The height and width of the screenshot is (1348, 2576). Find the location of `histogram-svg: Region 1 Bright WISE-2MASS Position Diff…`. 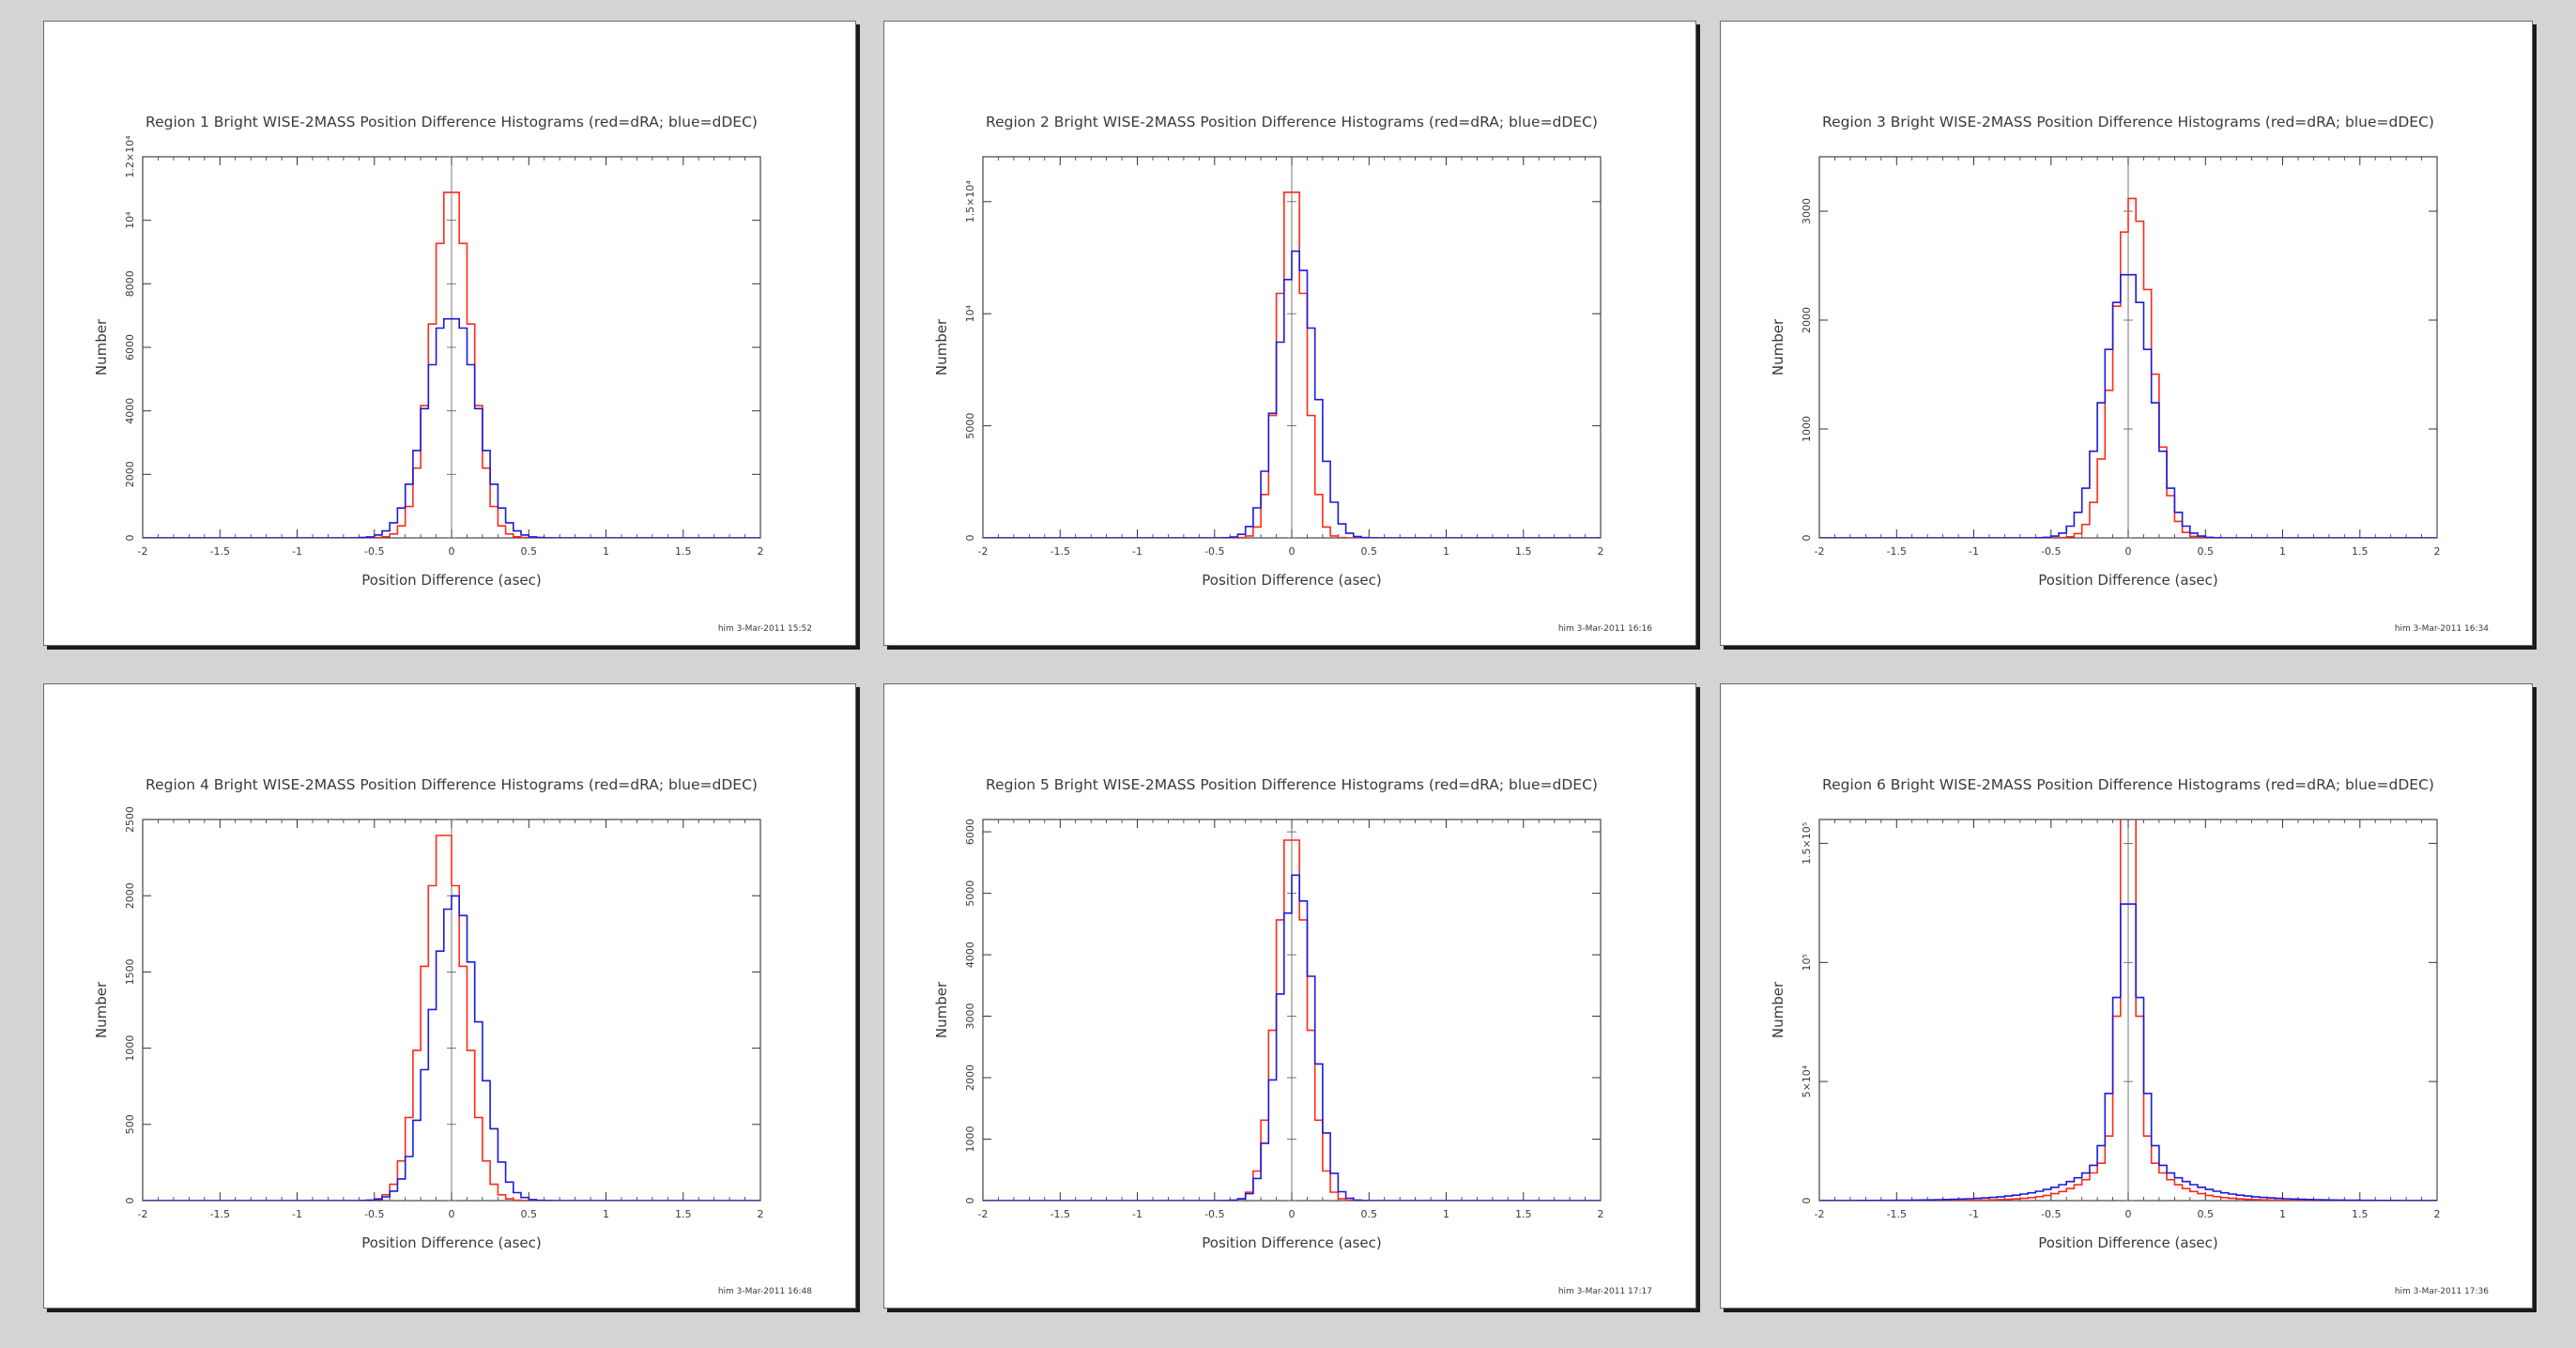

histogram-svg: Region 1 Bright WISE-2MASS Position Diff… is located at coordinates (453, 374).